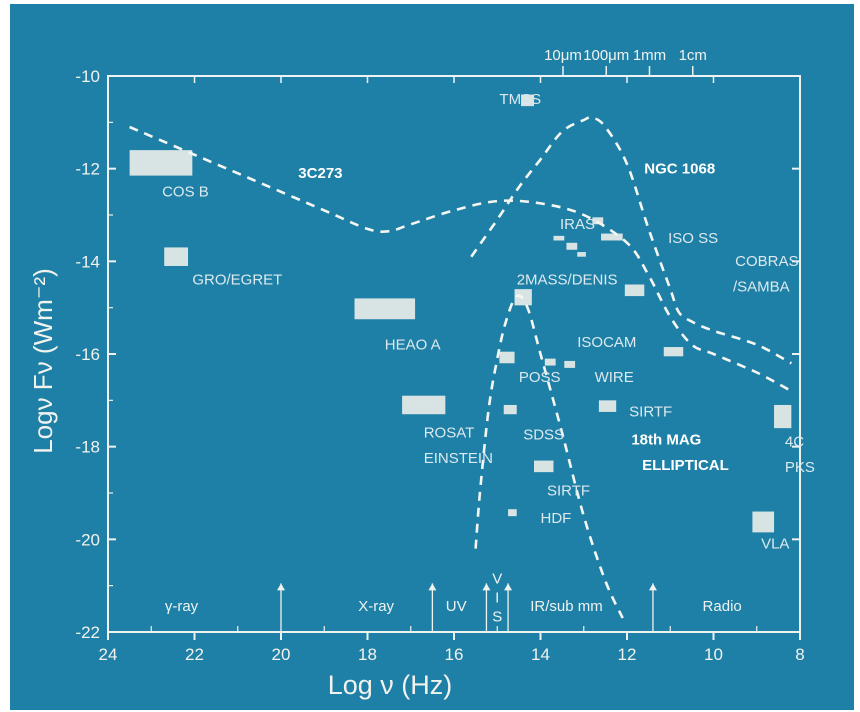 The image size is (860, 712). What do you see at coordinates (556, 518) in the screenshot?
I see `annotation-label: HDF` at bounding box center [556, 518].